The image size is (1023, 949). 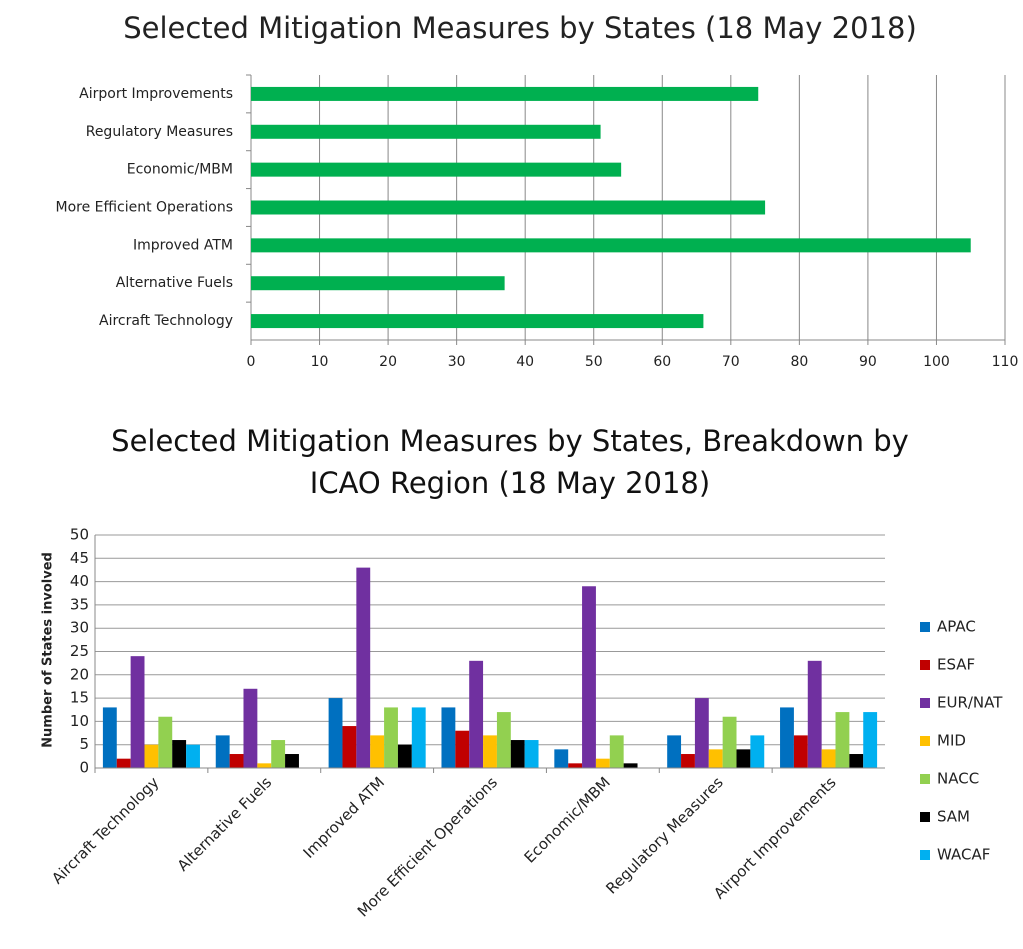 What do you see at coordinates (956, 627) in the screenshot?
I see `legend-label: APAC` at bounding box center [956, 627].